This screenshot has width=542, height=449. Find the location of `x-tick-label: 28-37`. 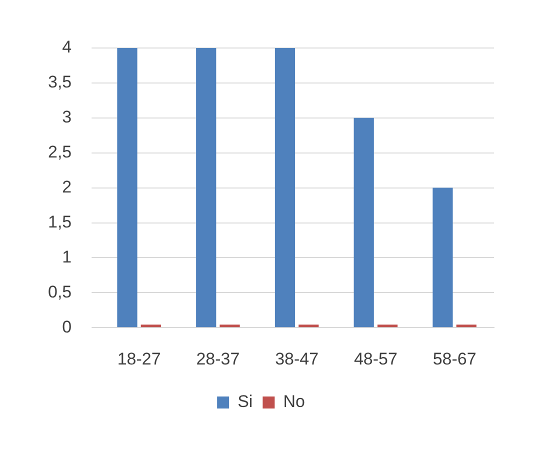

x-tick-label: 28-37 is located at coordinates (218, 358).